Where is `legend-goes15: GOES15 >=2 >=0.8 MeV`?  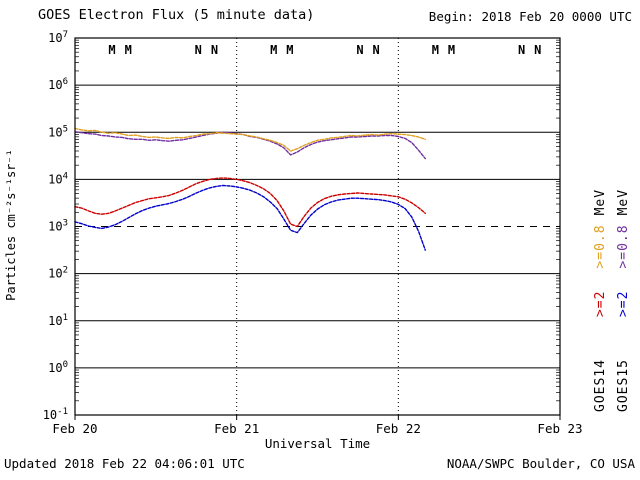 legend-goes15: GOES15 >=2 >=0.8 MeV is located at coordinates (623, 269).